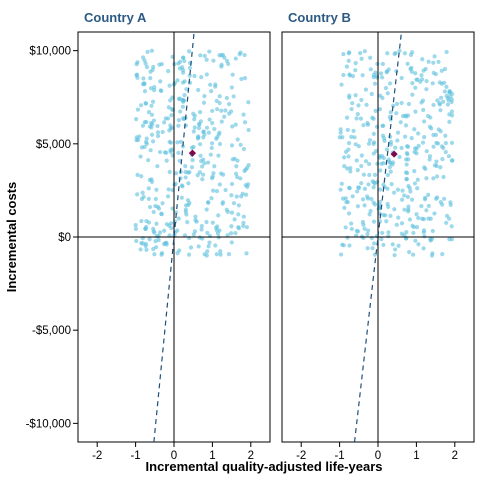 Image resolution: width=480 pixels, height=480 pixels. What do you see at coordinates (339, 456) in the screenshot?
I see `x-tick-label: -1` at bounding box center [339, 456].